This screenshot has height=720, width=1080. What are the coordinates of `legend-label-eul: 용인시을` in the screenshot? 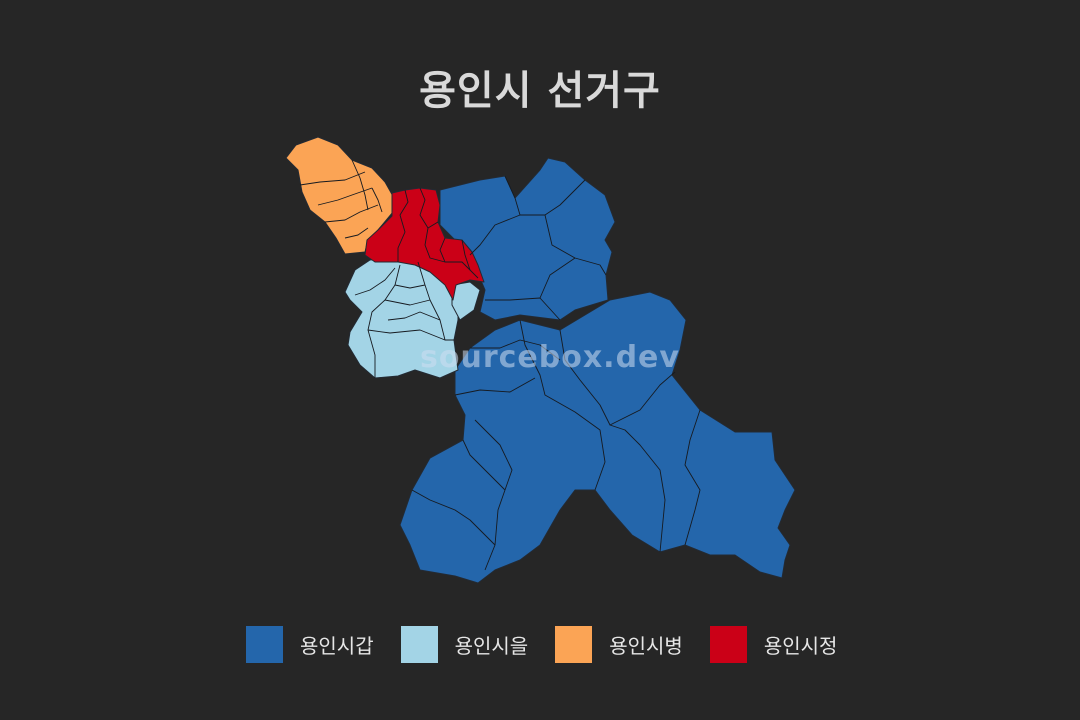 It's located at (491, 645).